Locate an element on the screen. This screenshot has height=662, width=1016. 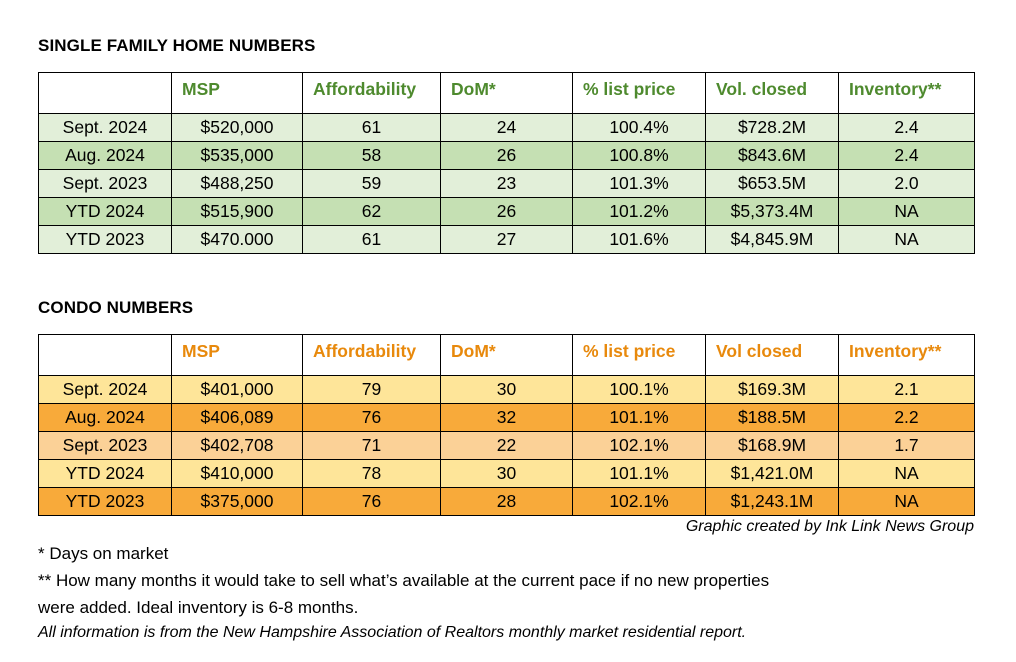
table-cell: 101.2% is located at coordinates (639, 211).